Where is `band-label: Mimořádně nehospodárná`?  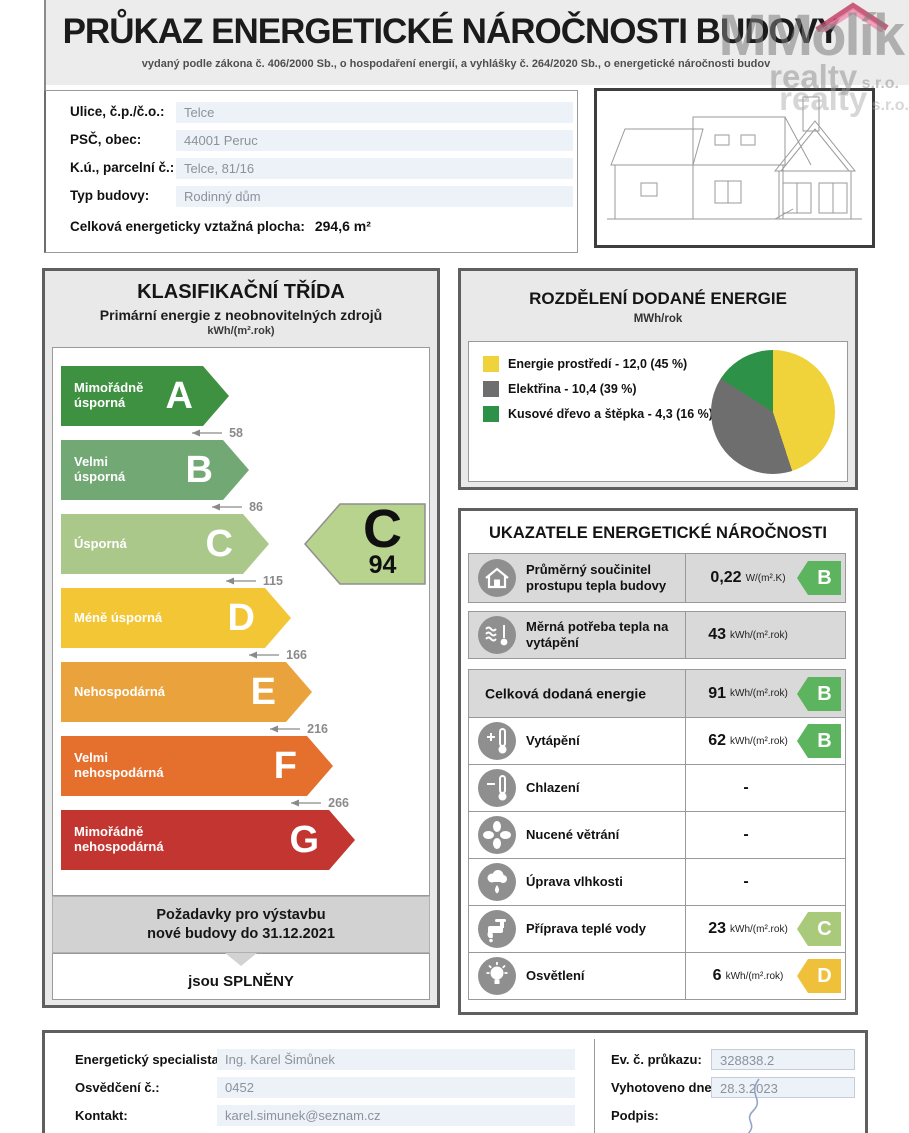
band-label: Mimořádně nehospodárná is located at coordinates (119, 839).